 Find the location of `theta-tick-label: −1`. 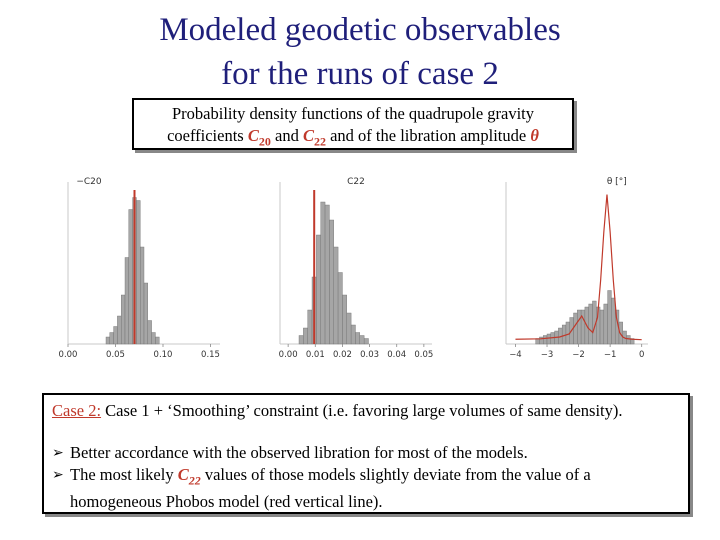

theta-tick-label: −1 is located at coordinates (610, 355).